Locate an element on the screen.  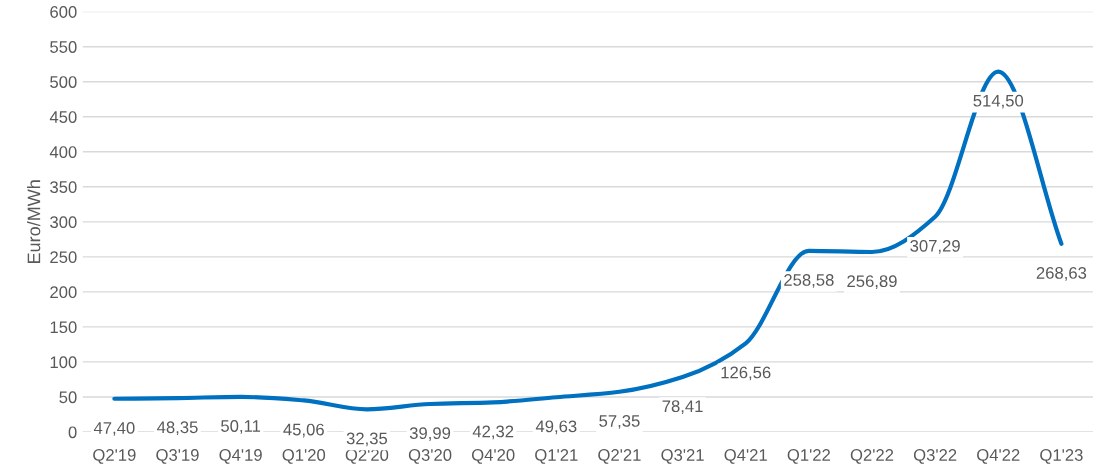
data-label: 45,06 is located at coordinates (303, 430).